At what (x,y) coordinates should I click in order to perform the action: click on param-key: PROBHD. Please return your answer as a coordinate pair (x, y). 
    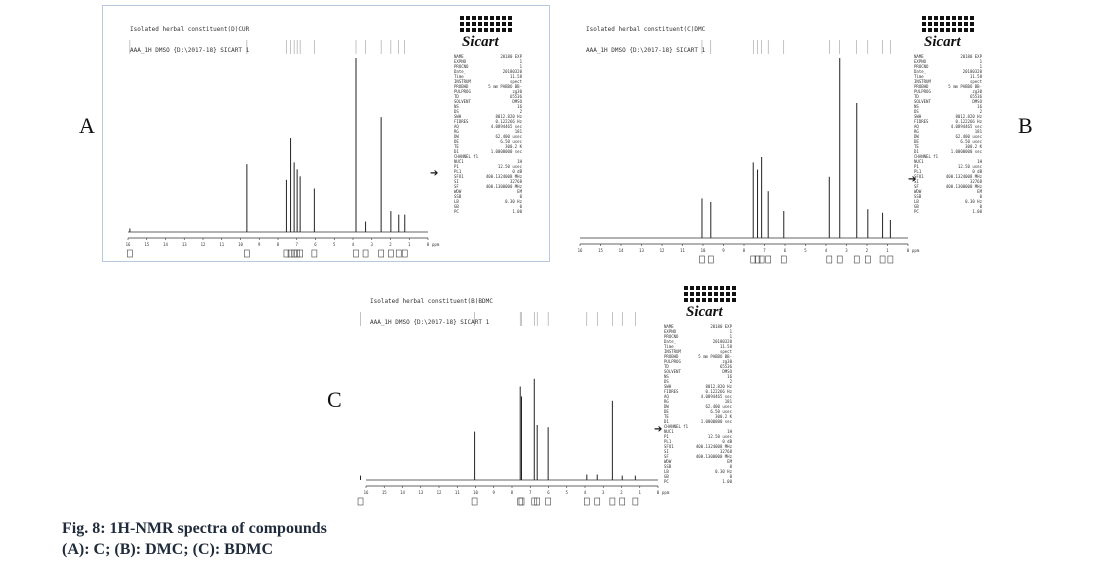
    Looking at the image, I should click on (921, 86).